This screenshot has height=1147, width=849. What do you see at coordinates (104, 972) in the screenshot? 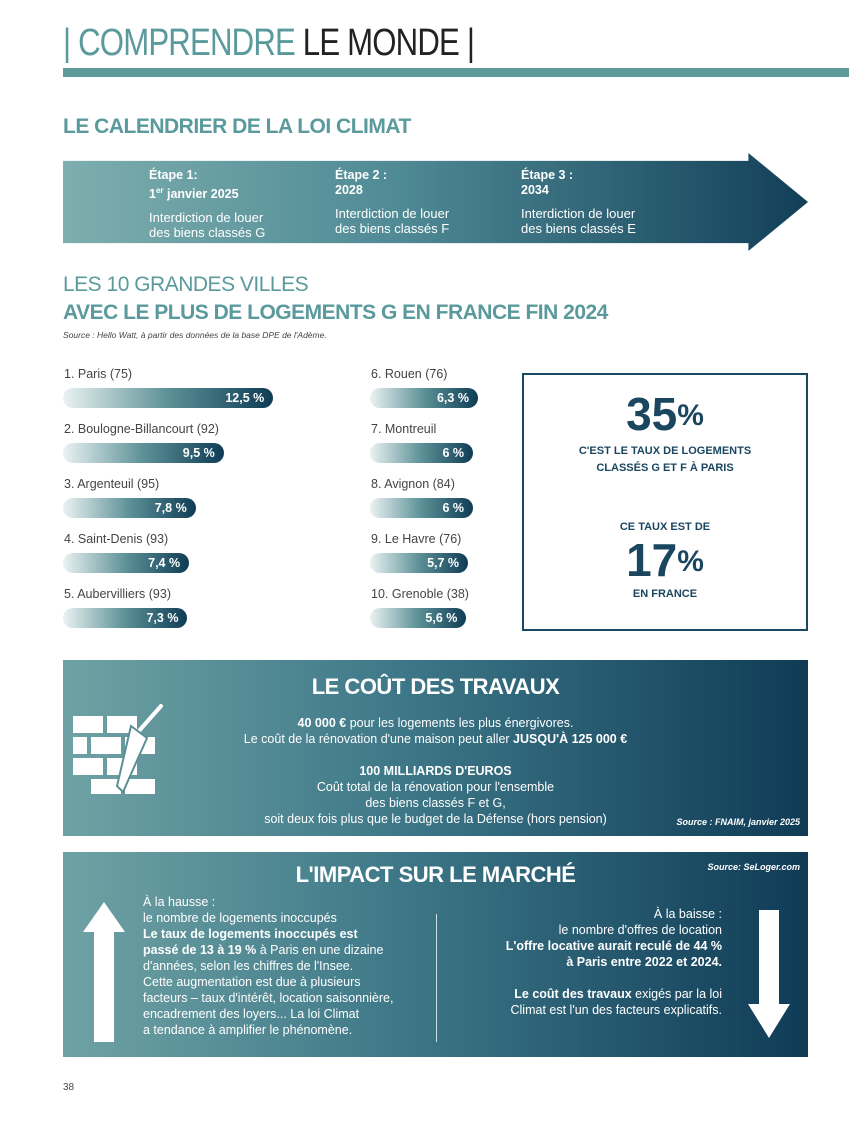
I see `arrow-up-icon` at bounding box center [104, 972].